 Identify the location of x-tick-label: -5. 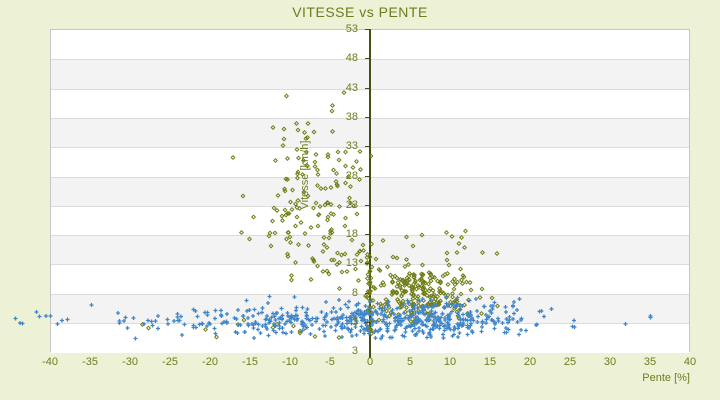
(330, 362).